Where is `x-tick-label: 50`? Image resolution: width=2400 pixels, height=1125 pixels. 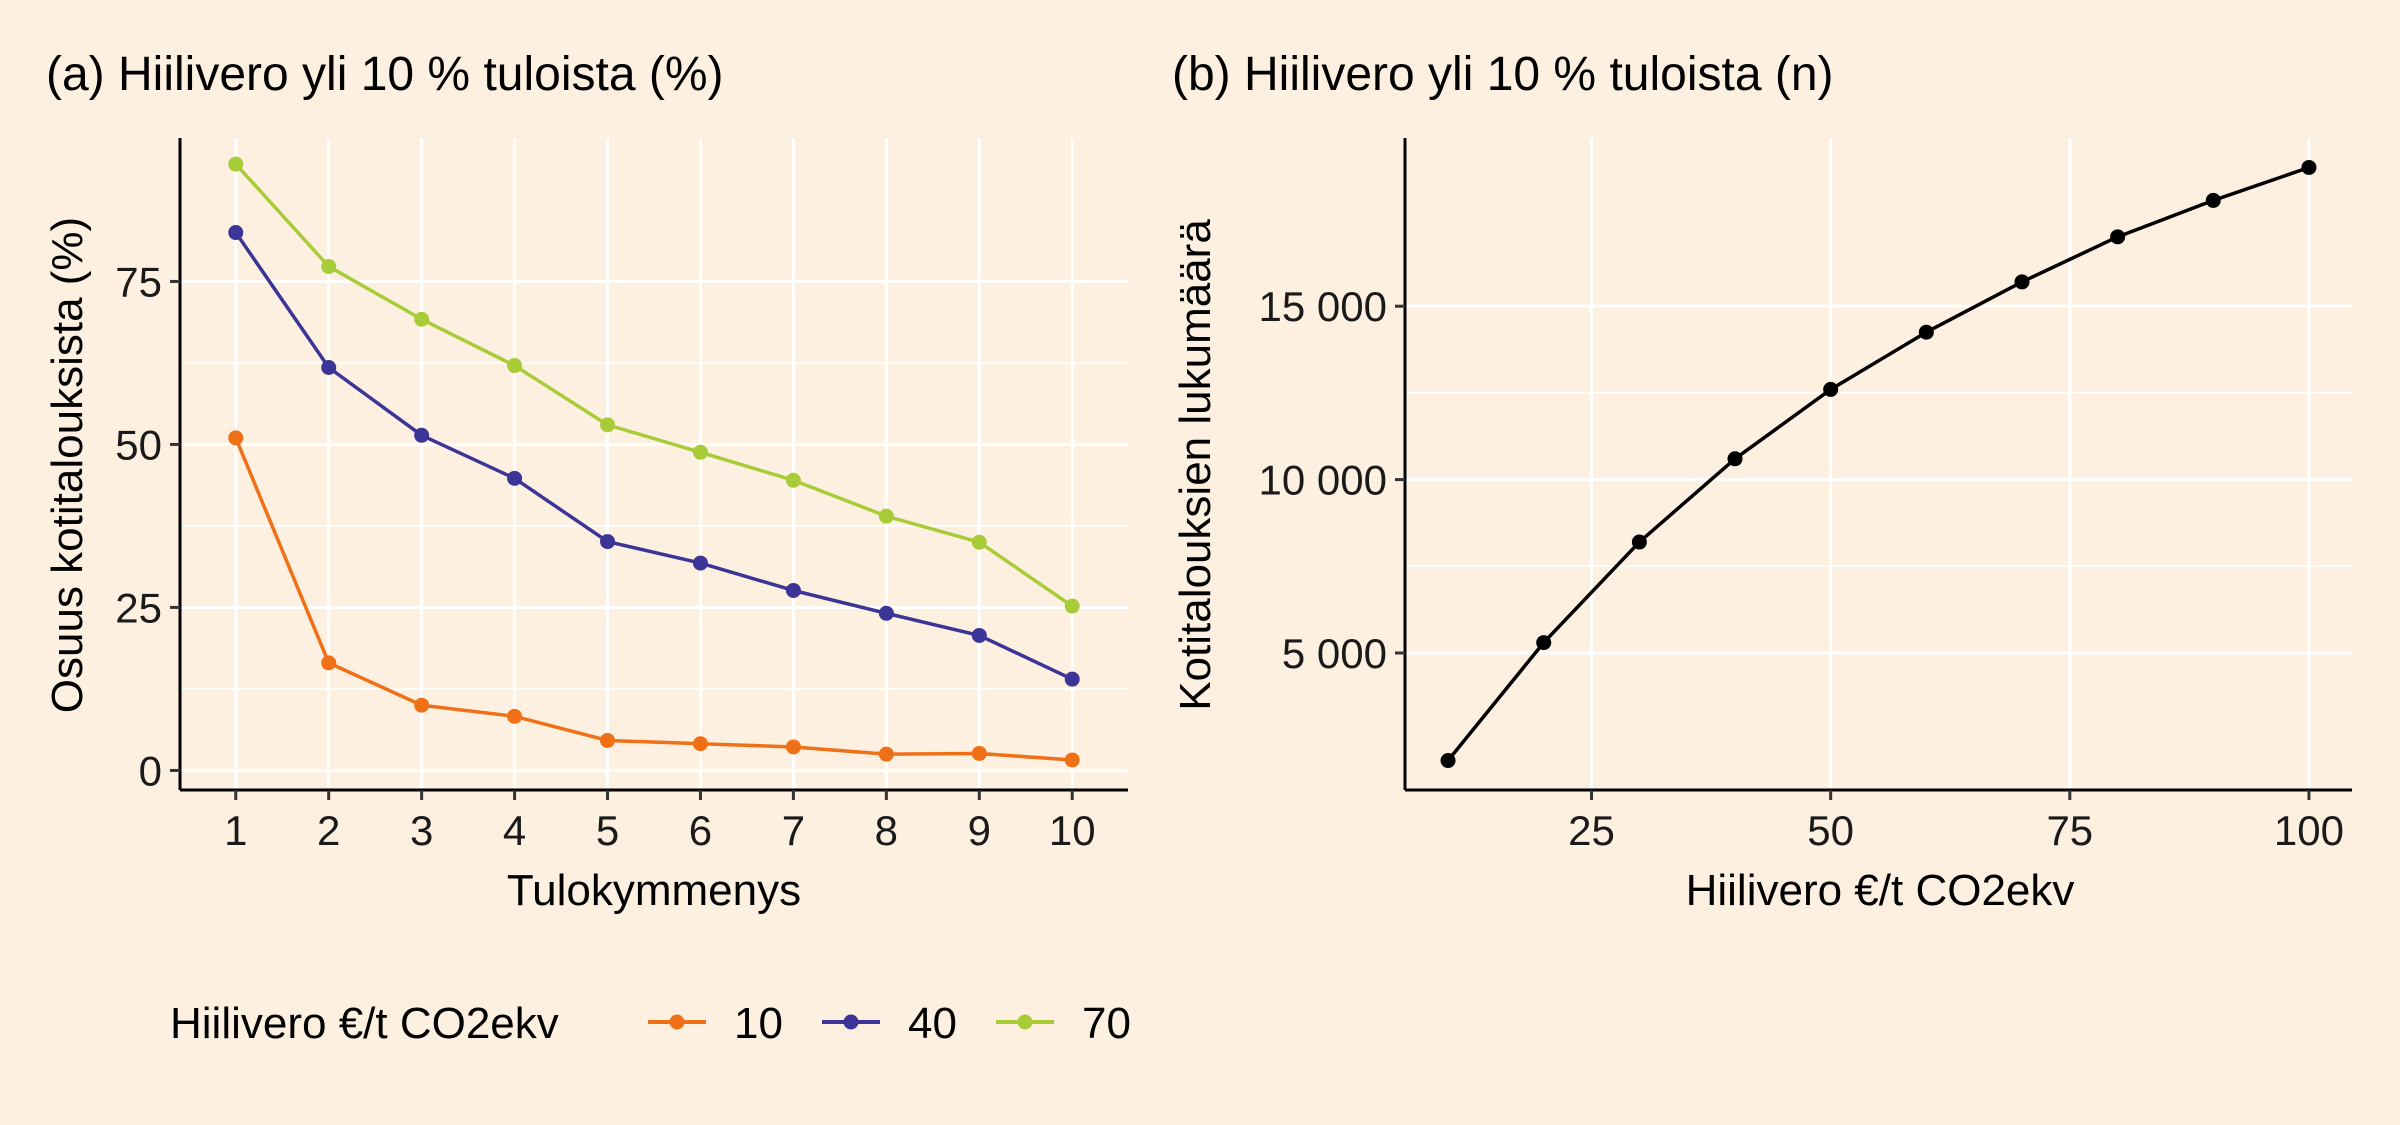 x-tick-label: 50 is located at coordinates (1830, 830).